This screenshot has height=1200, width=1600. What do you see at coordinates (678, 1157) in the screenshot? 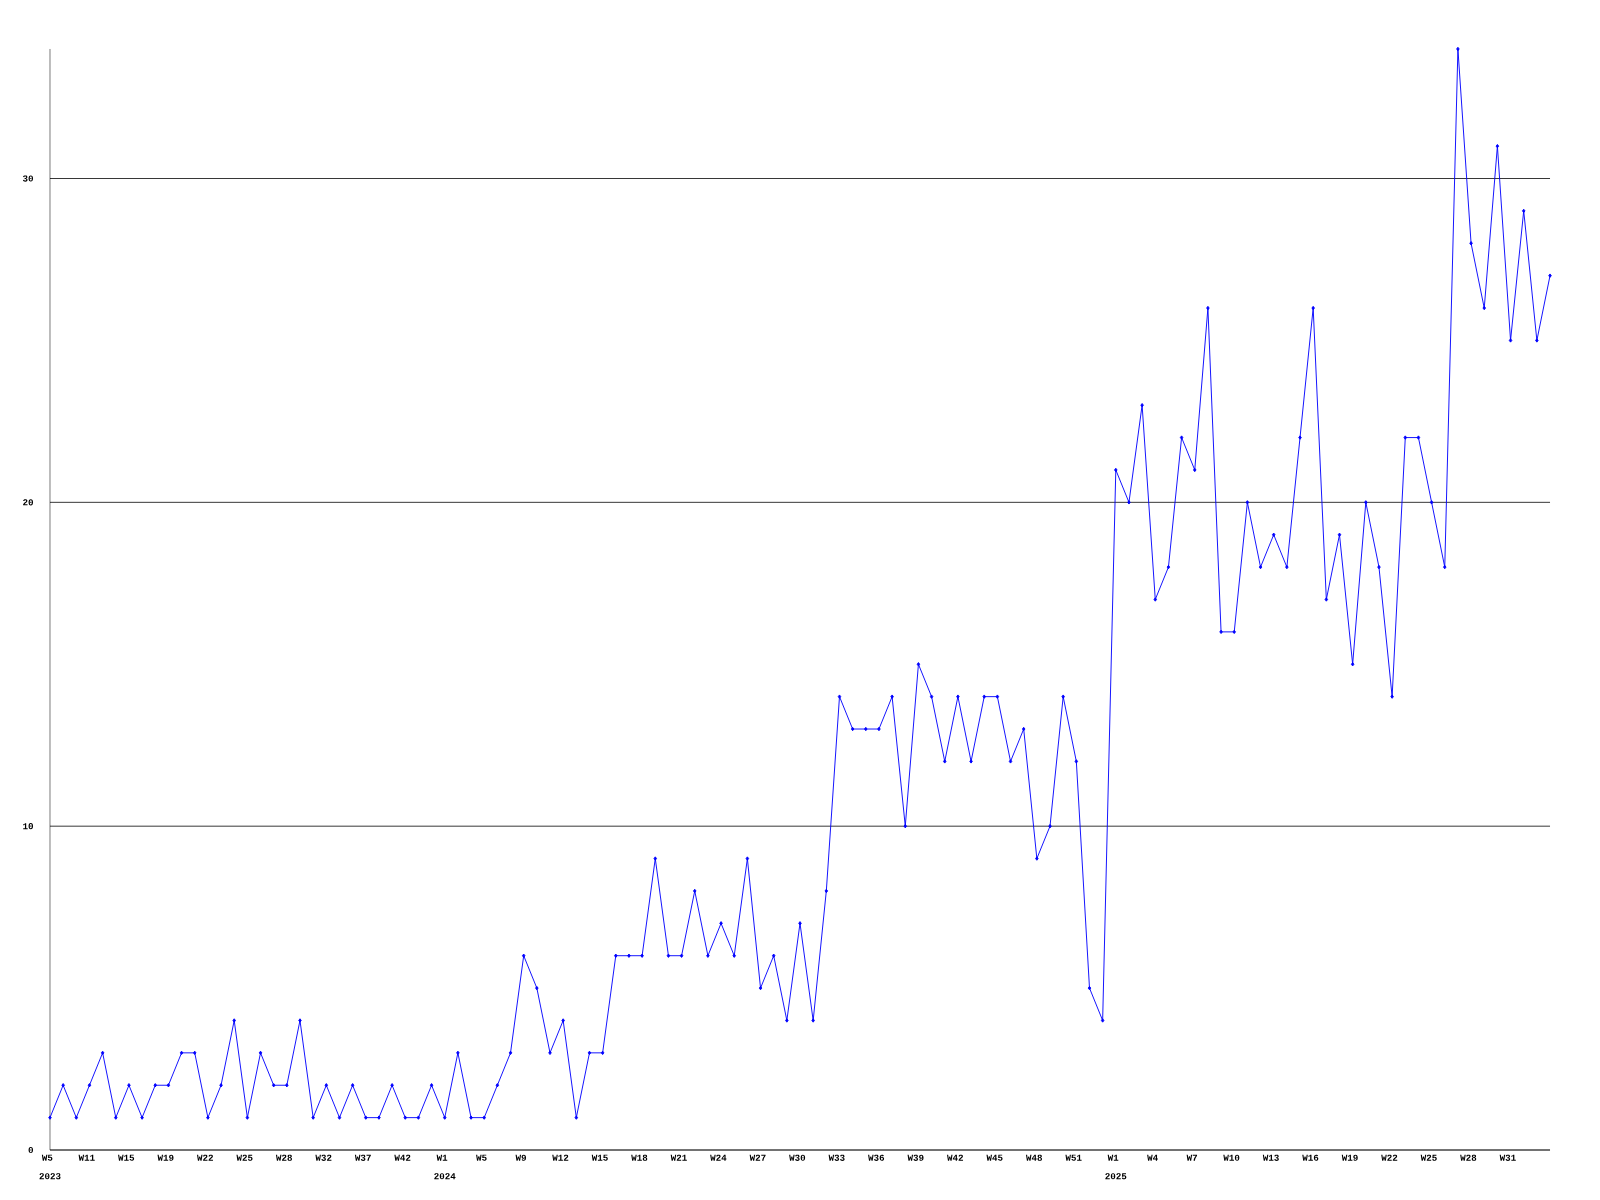
I see `x-tick-label: W21` at bounding box center [678, 1157].